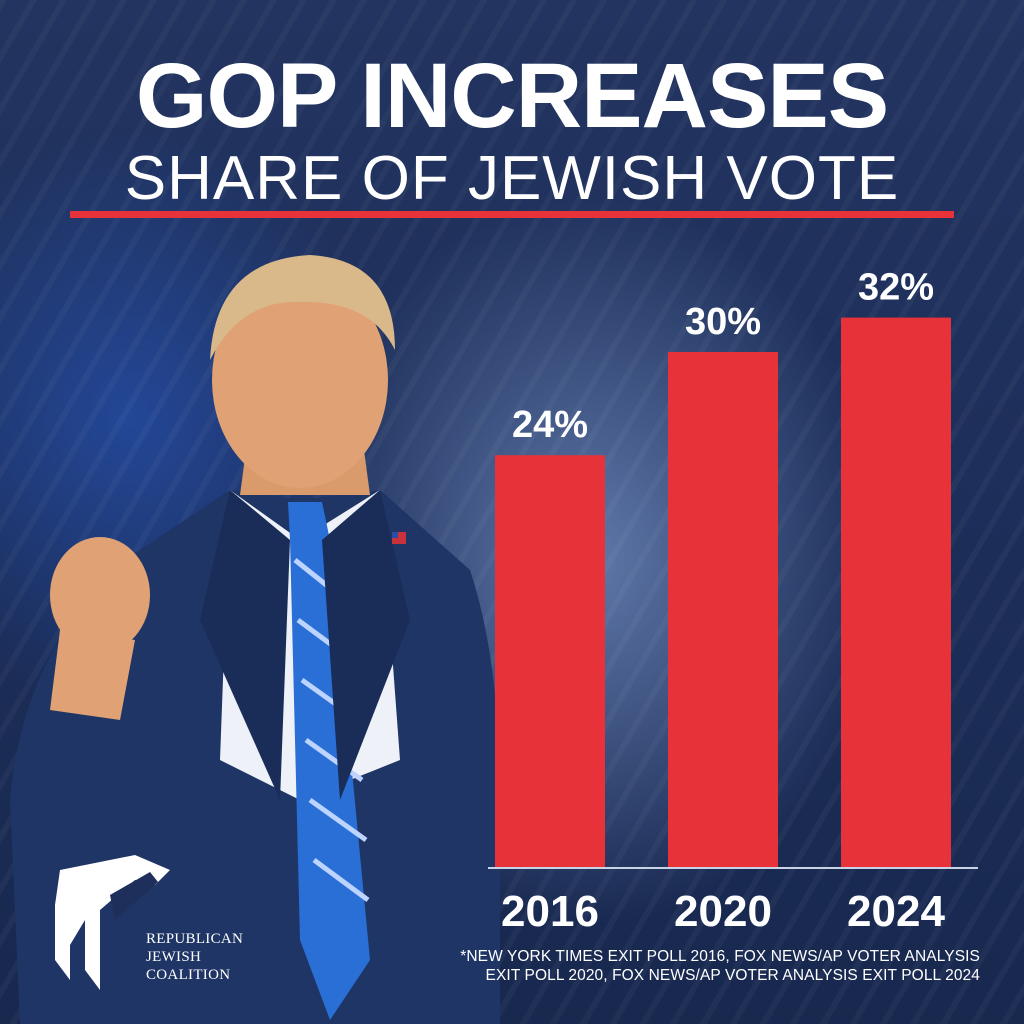 The image size is (1024, 1024). I want to click on face, so click(300, 380).